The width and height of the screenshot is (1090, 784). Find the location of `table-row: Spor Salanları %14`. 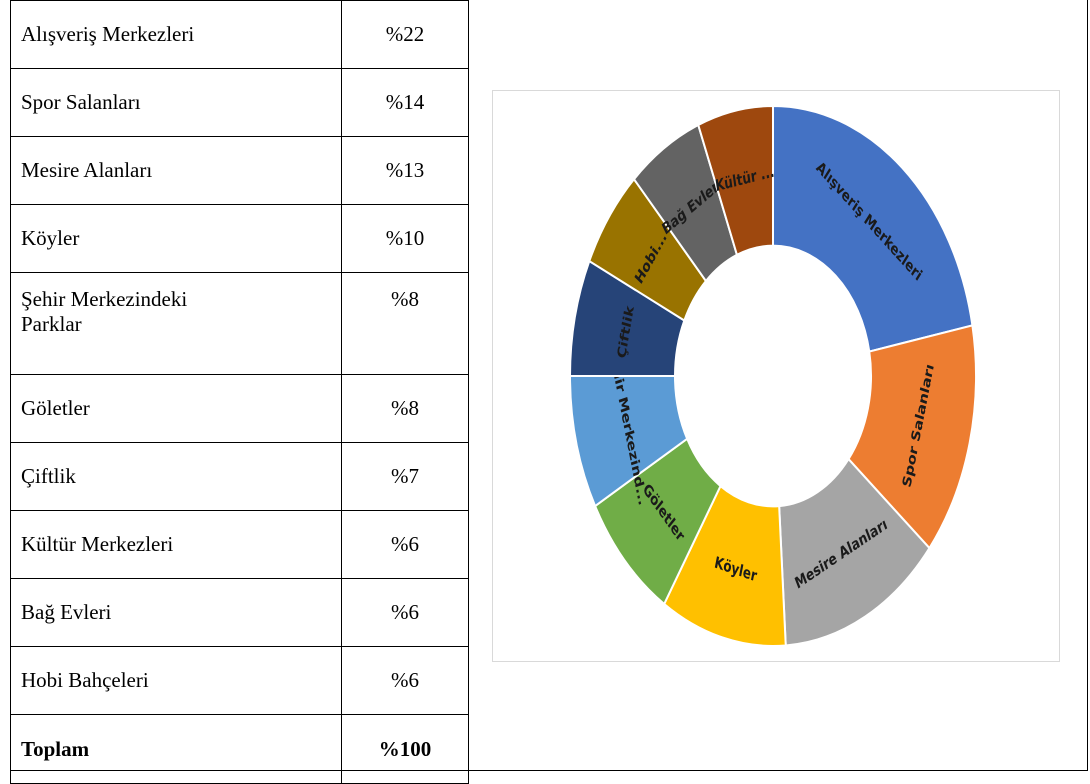

table-row: Spor Salanları %14 is located at coordinates (239, 102).